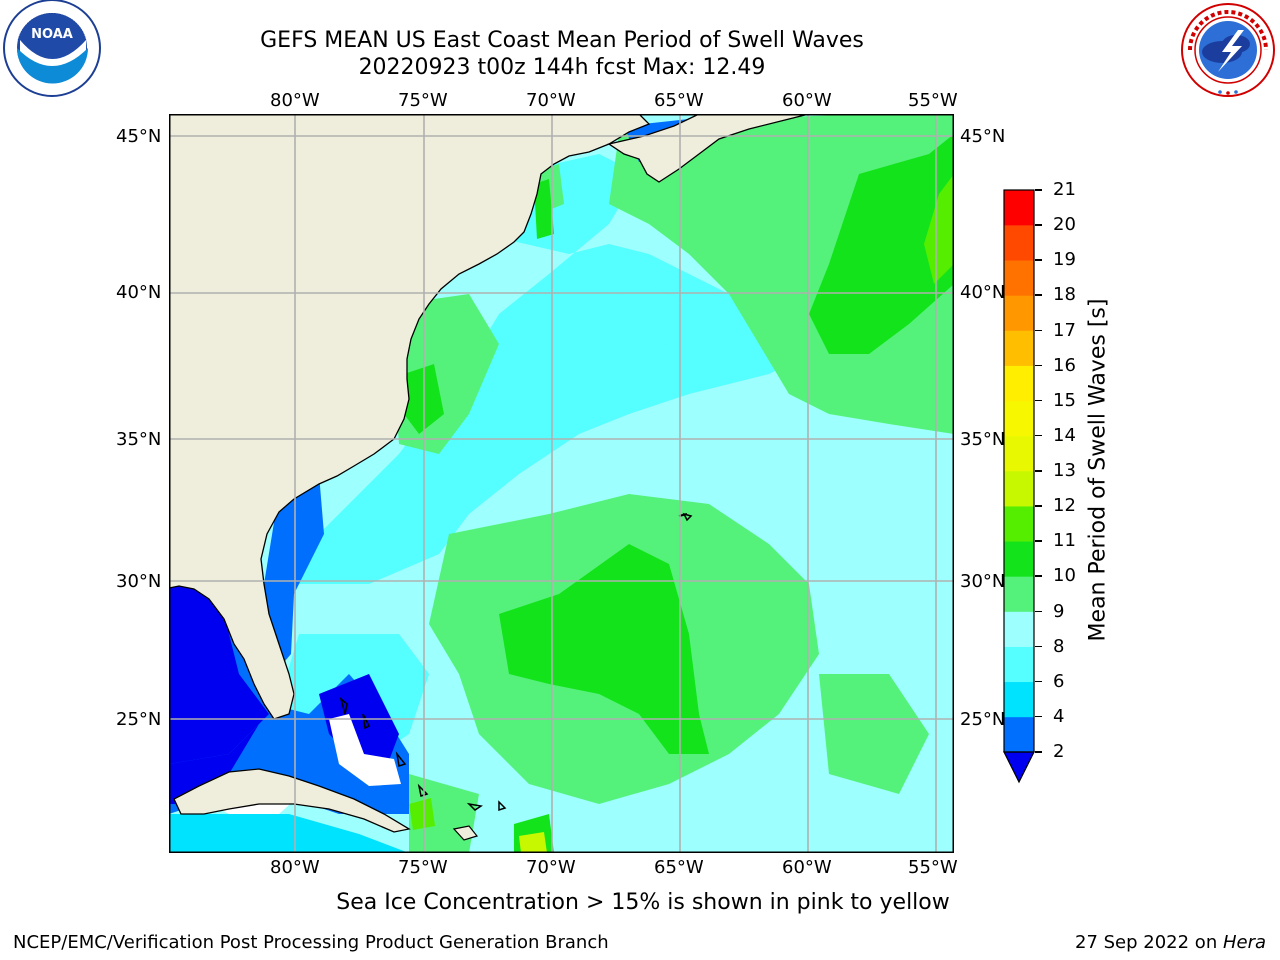 The width and height of the screenshot is (1280, 960). What do you see at coordinates (933, 100) in the screenshot?
I see `lon-tick-top: 55°W` at bounding box center [933, 100].